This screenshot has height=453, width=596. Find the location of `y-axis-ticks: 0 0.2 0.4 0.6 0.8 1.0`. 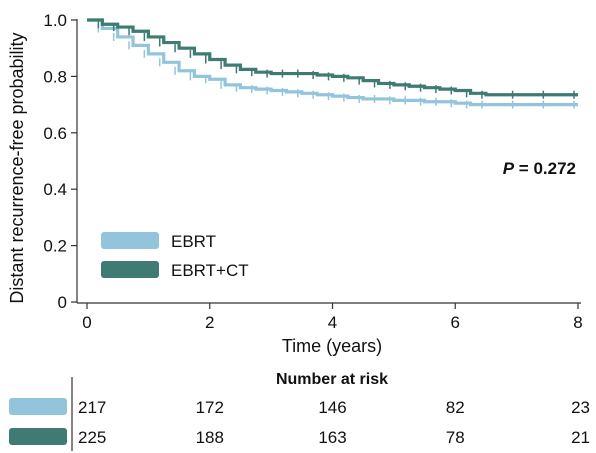

y-axis-ticks: 0 0.2 0.4 0.6 0.8 1.0 is located at coordinates (60, 161).